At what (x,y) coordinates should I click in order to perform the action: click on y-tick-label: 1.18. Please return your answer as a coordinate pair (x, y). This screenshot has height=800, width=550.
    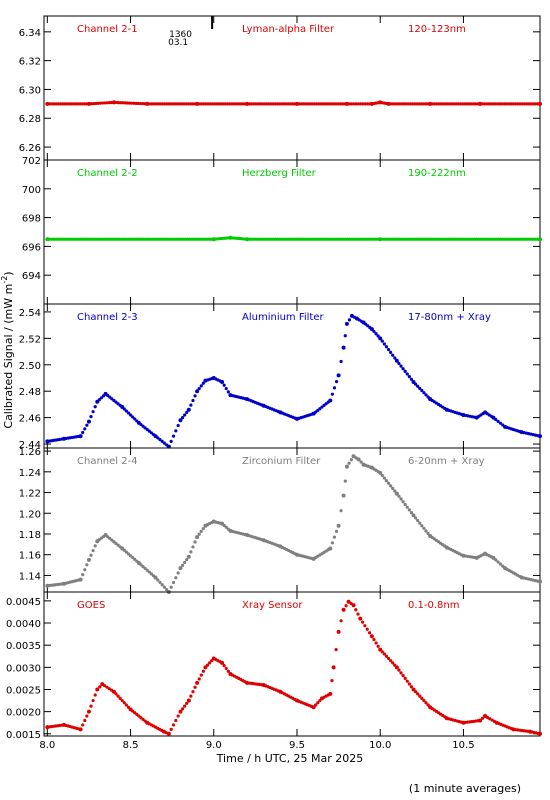
    Looking at the image, I should click on (30, 535).